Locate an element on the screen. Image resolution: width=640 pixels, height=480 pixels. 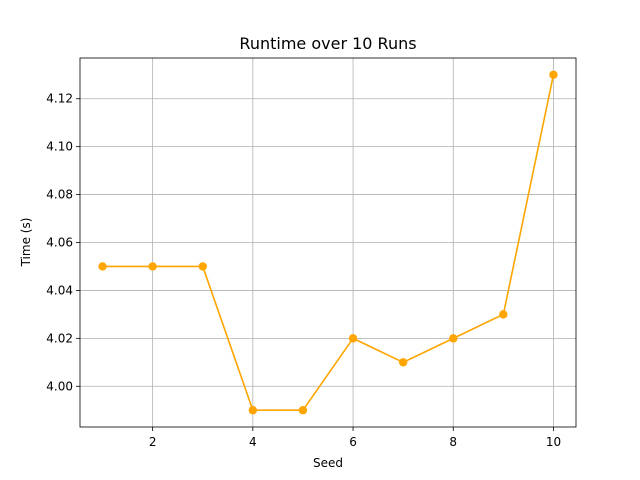
y-tick-label: 4.12 is located at coordinates (59, 99).